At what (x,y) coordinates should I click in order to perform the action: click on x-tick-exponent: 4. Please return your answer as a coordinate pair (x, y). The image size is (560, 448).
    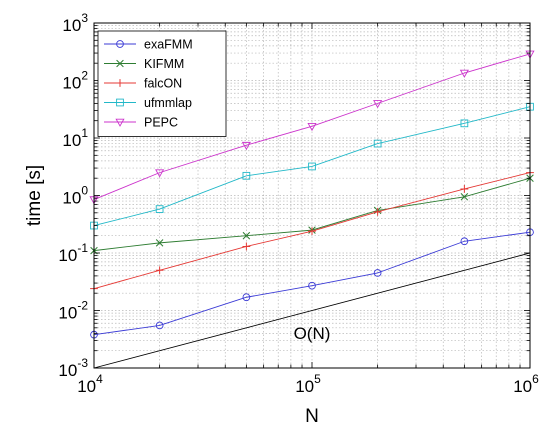
    Looking at the image, I should click on (99, 379).